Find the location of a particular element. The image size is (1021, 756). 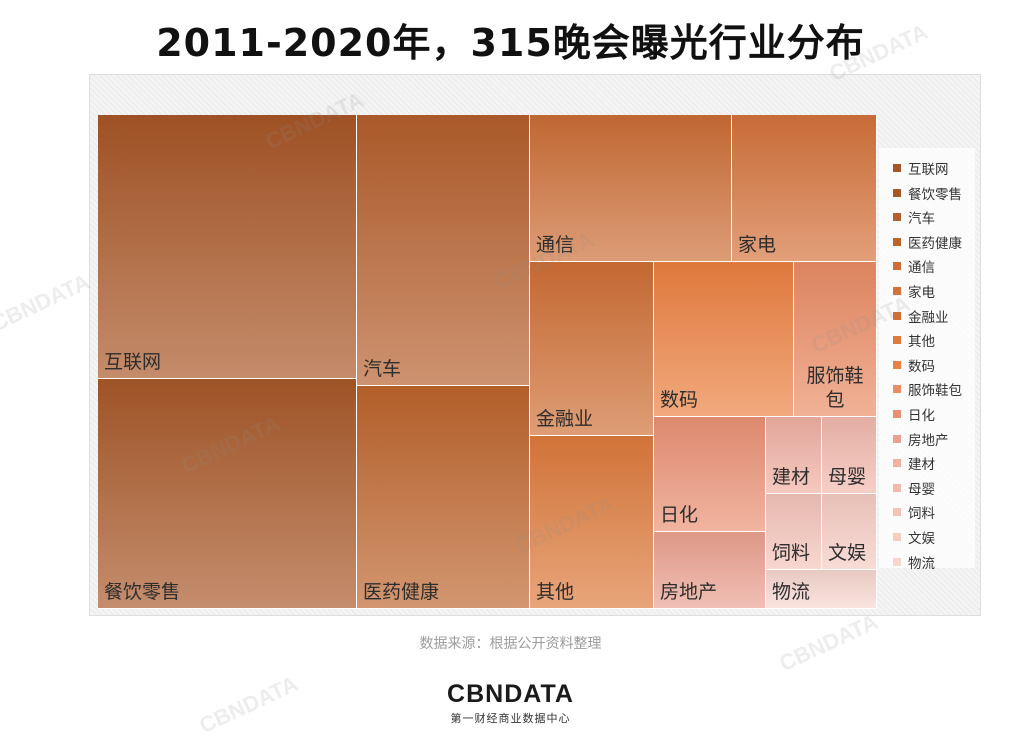

treemap-cell-label: 房地产 is located at coordinates (689, 592).